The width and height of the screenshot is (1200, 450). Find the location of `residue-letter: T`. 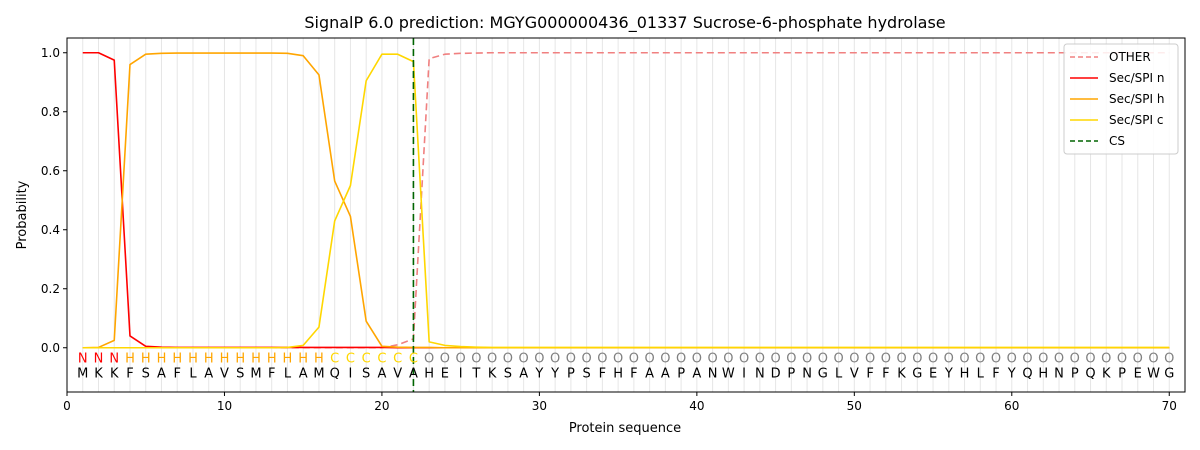

residue-letter: T is located at coordinates (475, 373).